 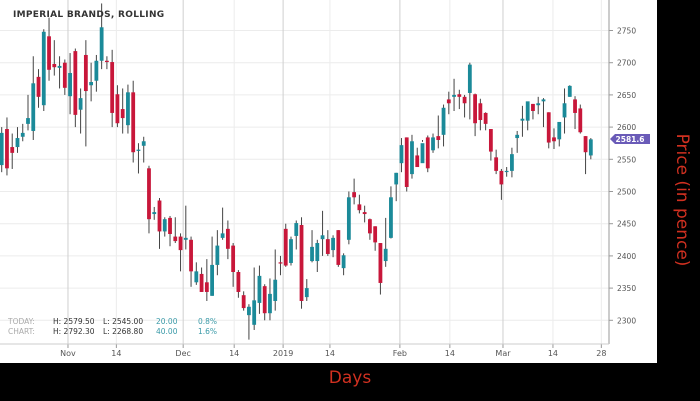 What do you see at coordinates (626, 288) in the screenshot?
I see `y-tick-label: 2350` at bounding box center [626, 288].